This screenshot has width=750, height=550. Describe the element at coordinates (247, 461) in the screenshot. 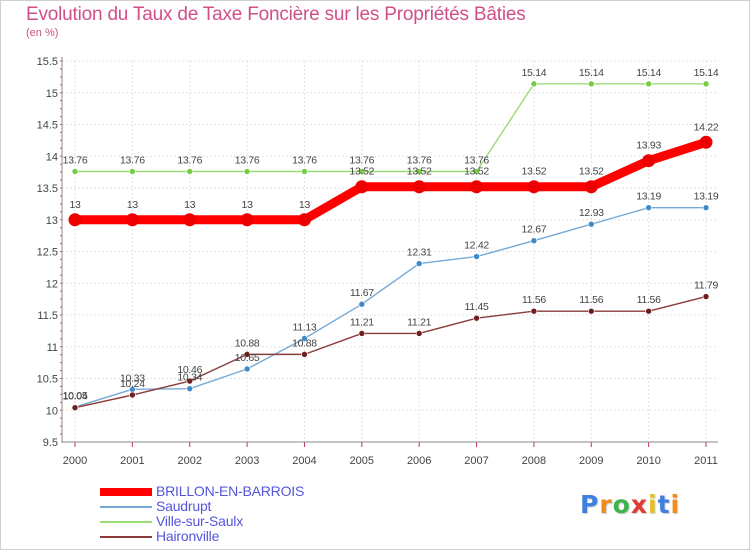

I see `x-tick-label: 2003` at that location.